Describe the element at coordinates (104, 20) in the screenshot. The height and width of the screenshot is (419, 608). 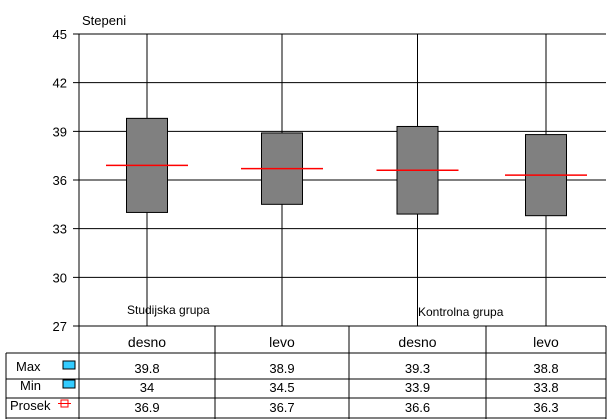
I see `y-axis-title: Stepeni` at that location.